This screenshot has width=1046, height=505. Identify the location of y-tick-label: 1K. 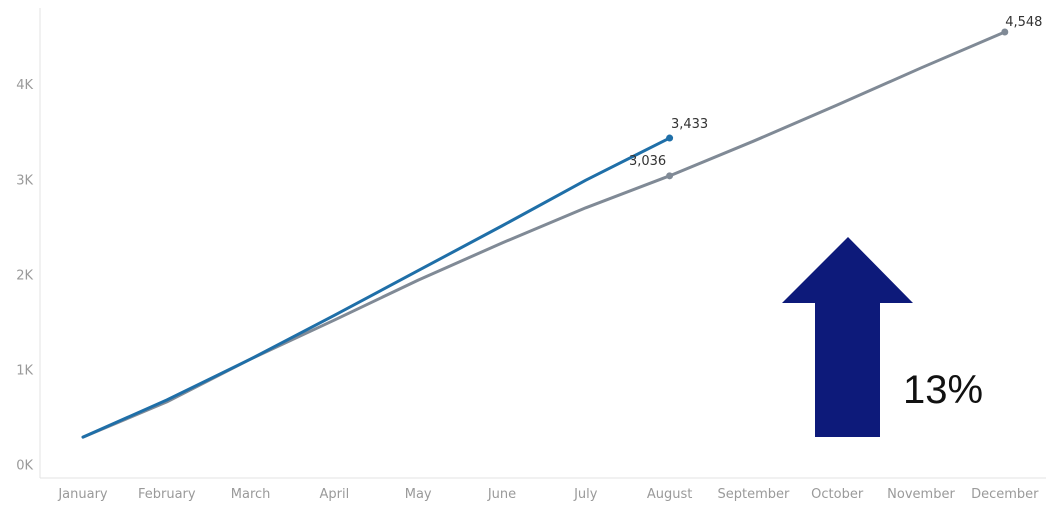
(24, 371).